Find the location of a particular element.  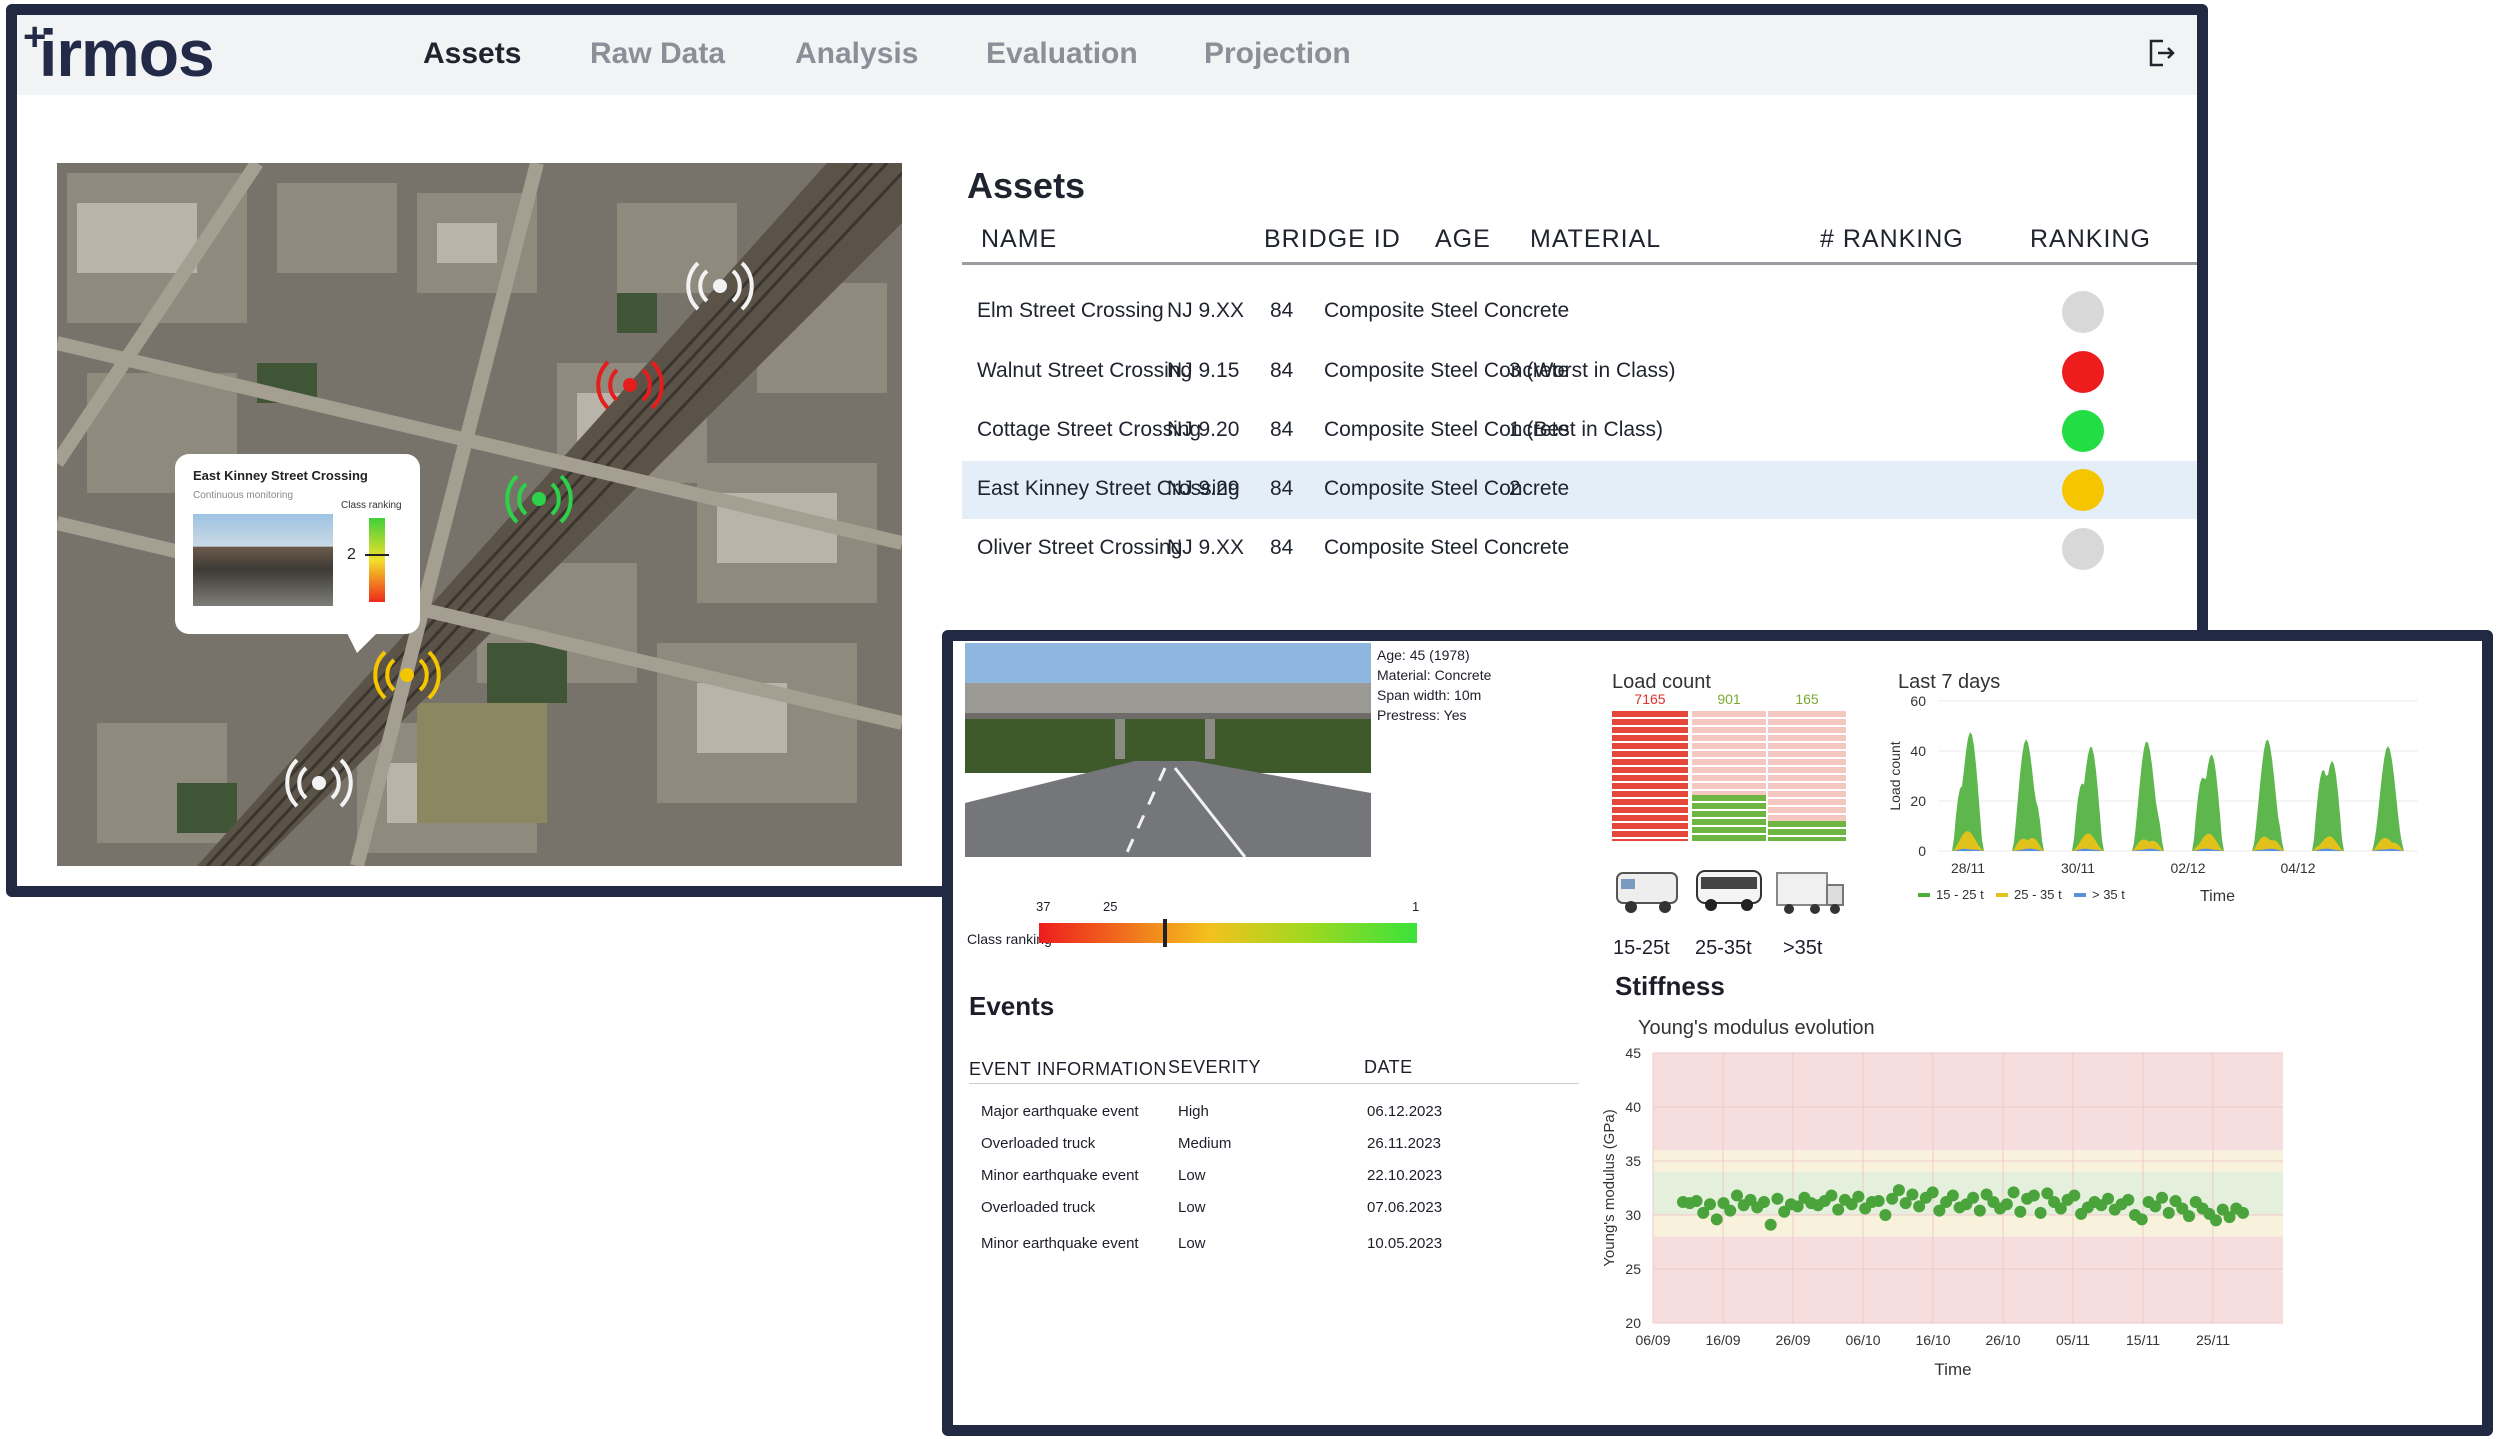

asset-name: Cottage Street Crossing is located at coordinates (1089, 429).